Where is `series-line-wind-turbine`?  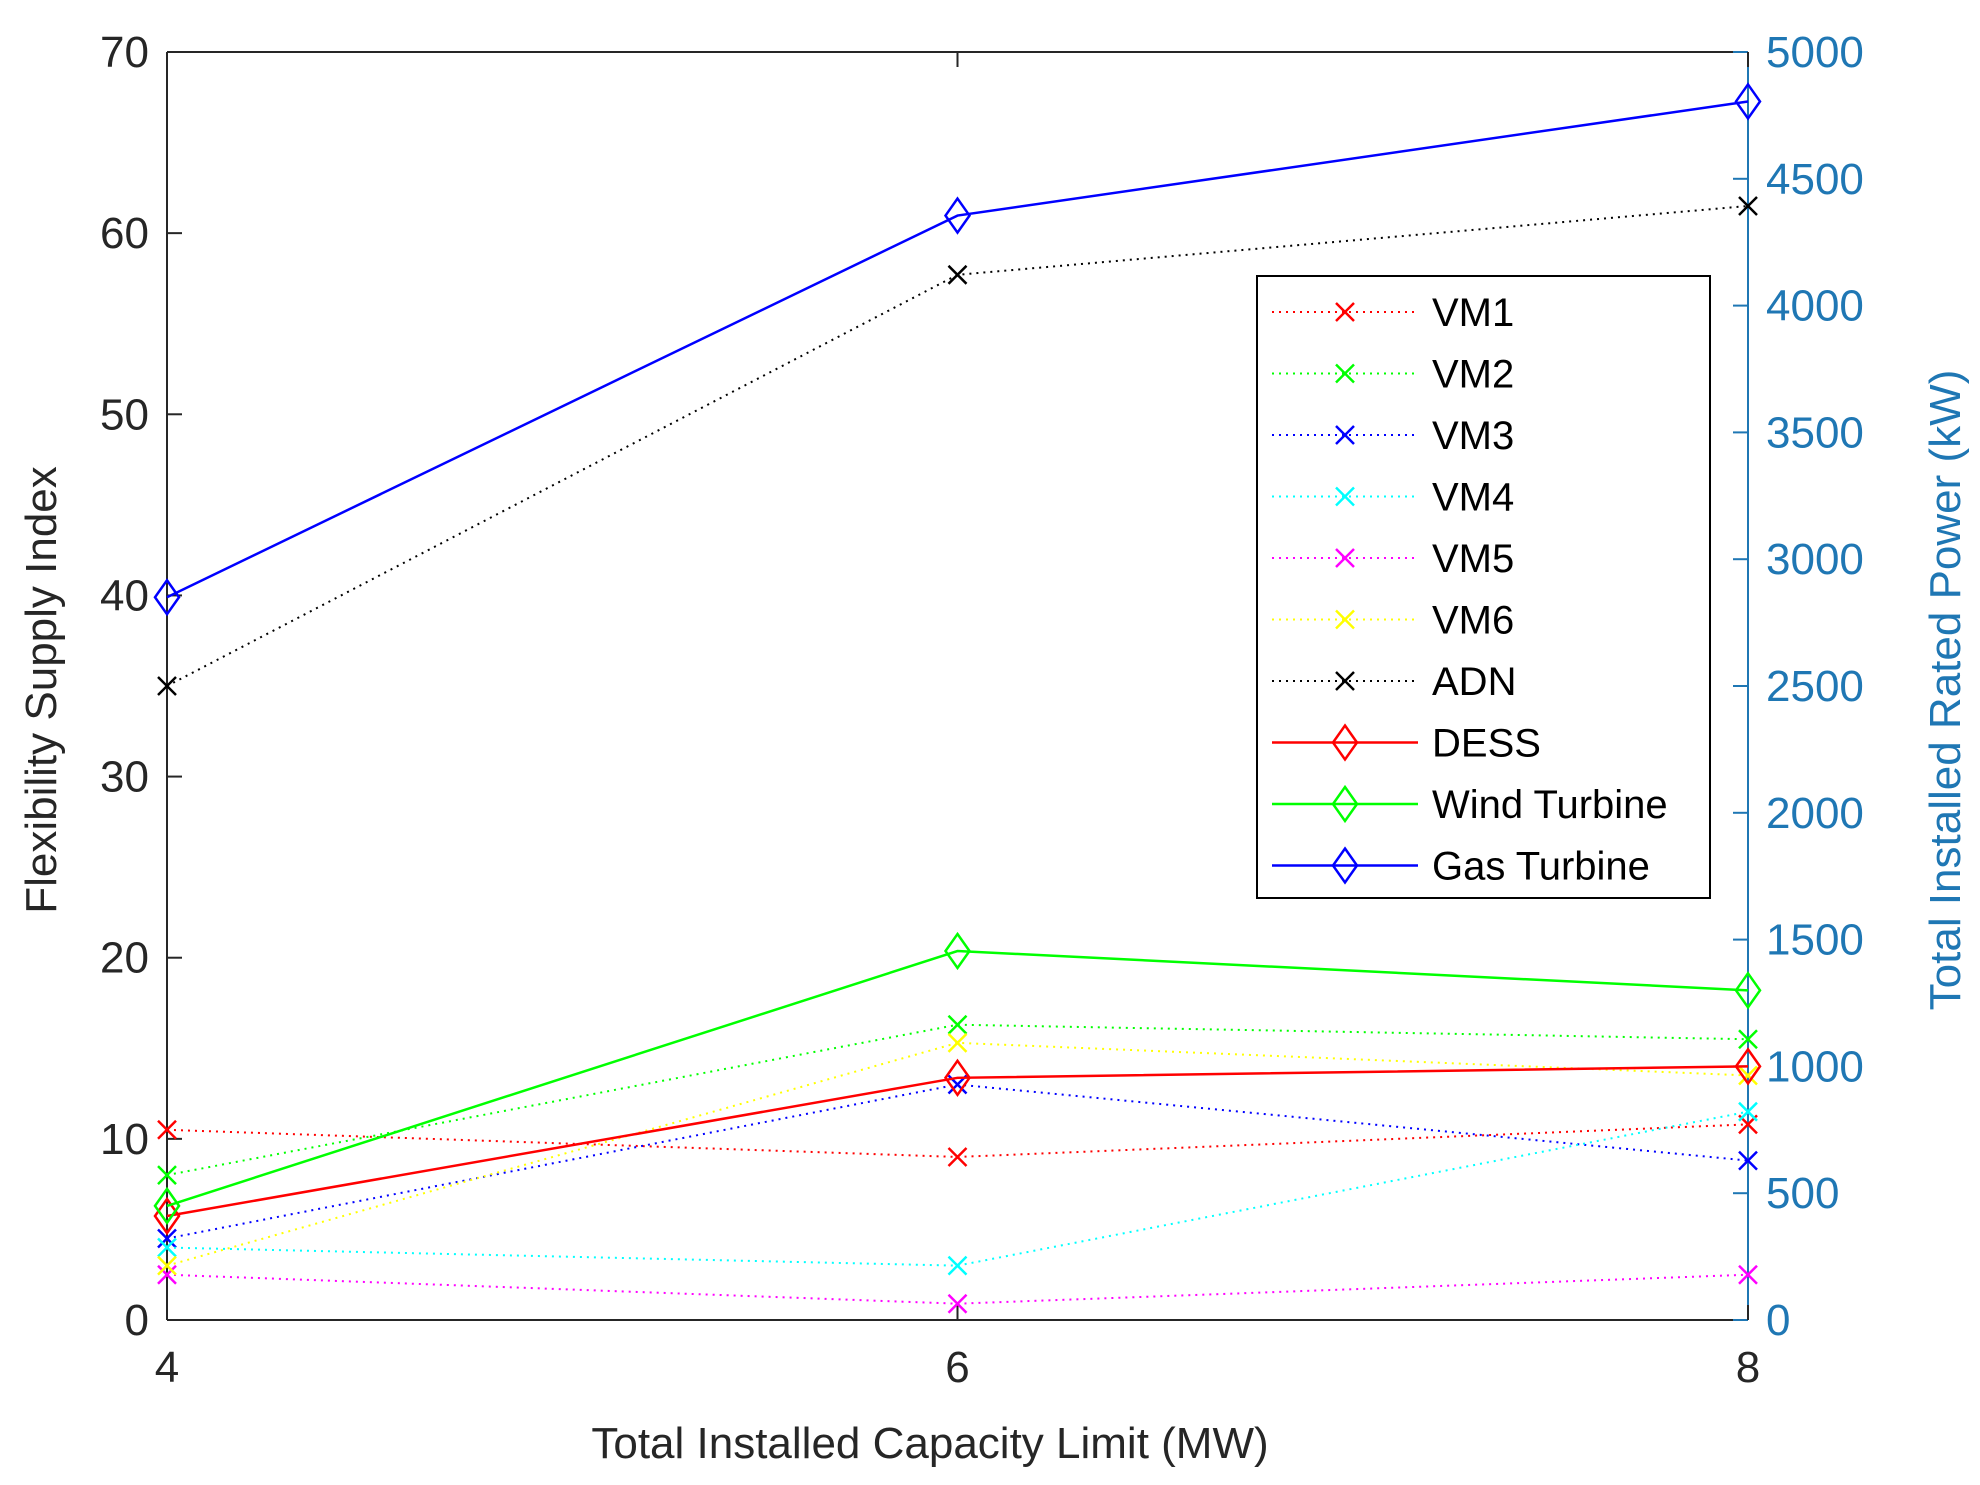 series-line-wind-turbine is located at coordinates (957, 1078).